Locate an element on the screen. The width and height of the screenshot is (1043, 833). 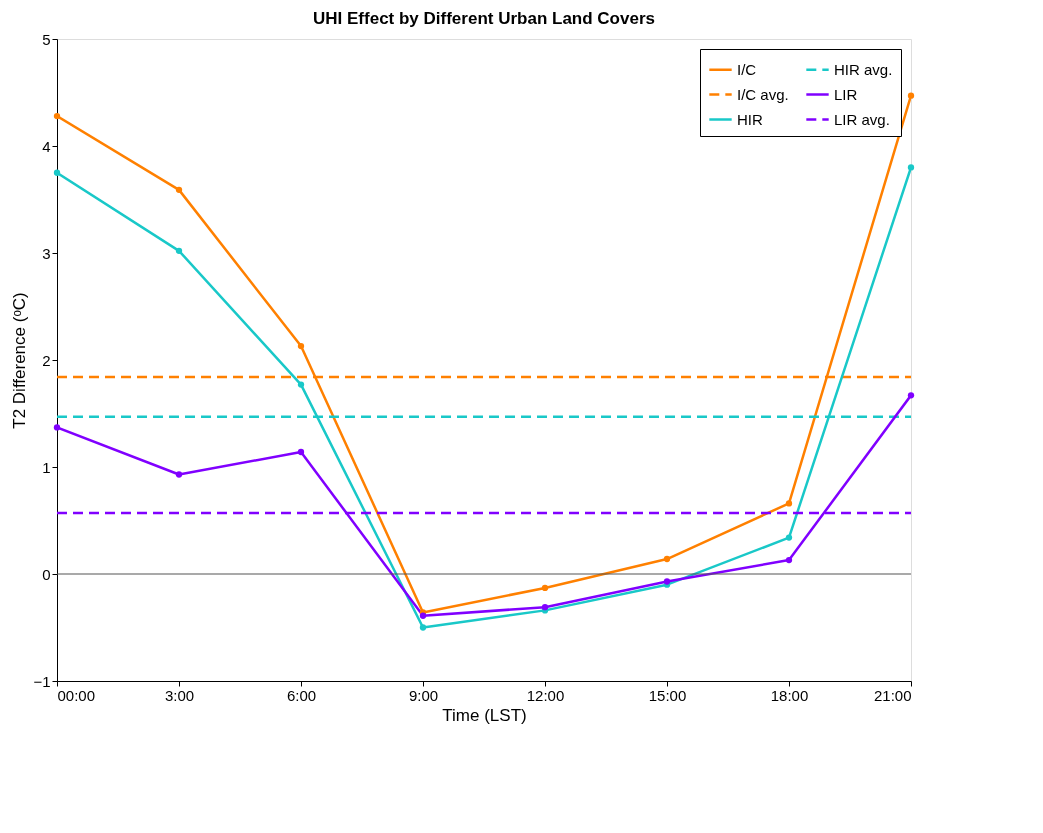
x-tick-label: 6:00 is located at coordinates (301, 695).